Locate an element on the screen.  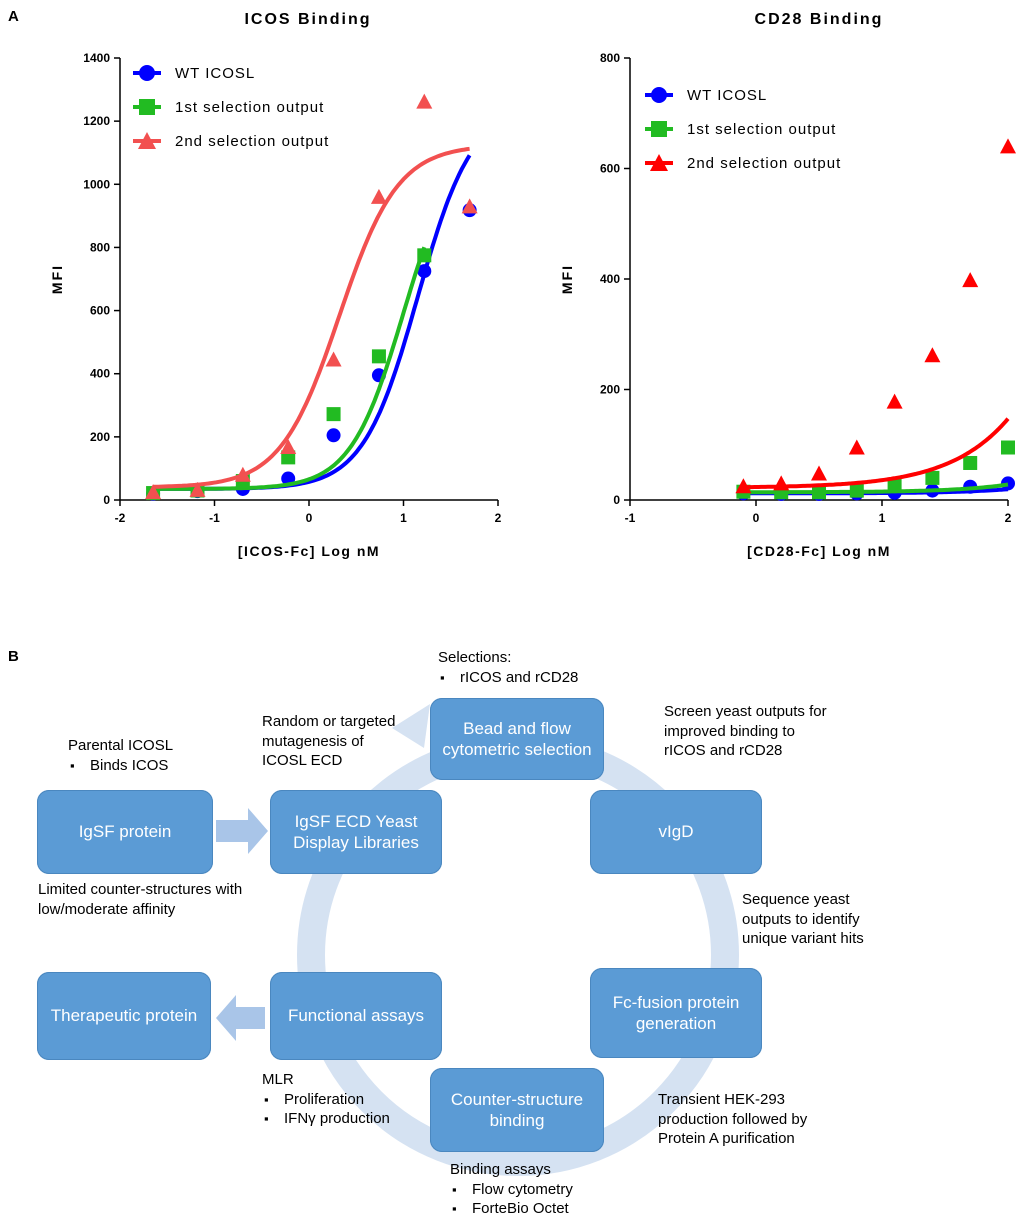
binding-item: ForteBio Octet is located at coordinates (540, 1209).